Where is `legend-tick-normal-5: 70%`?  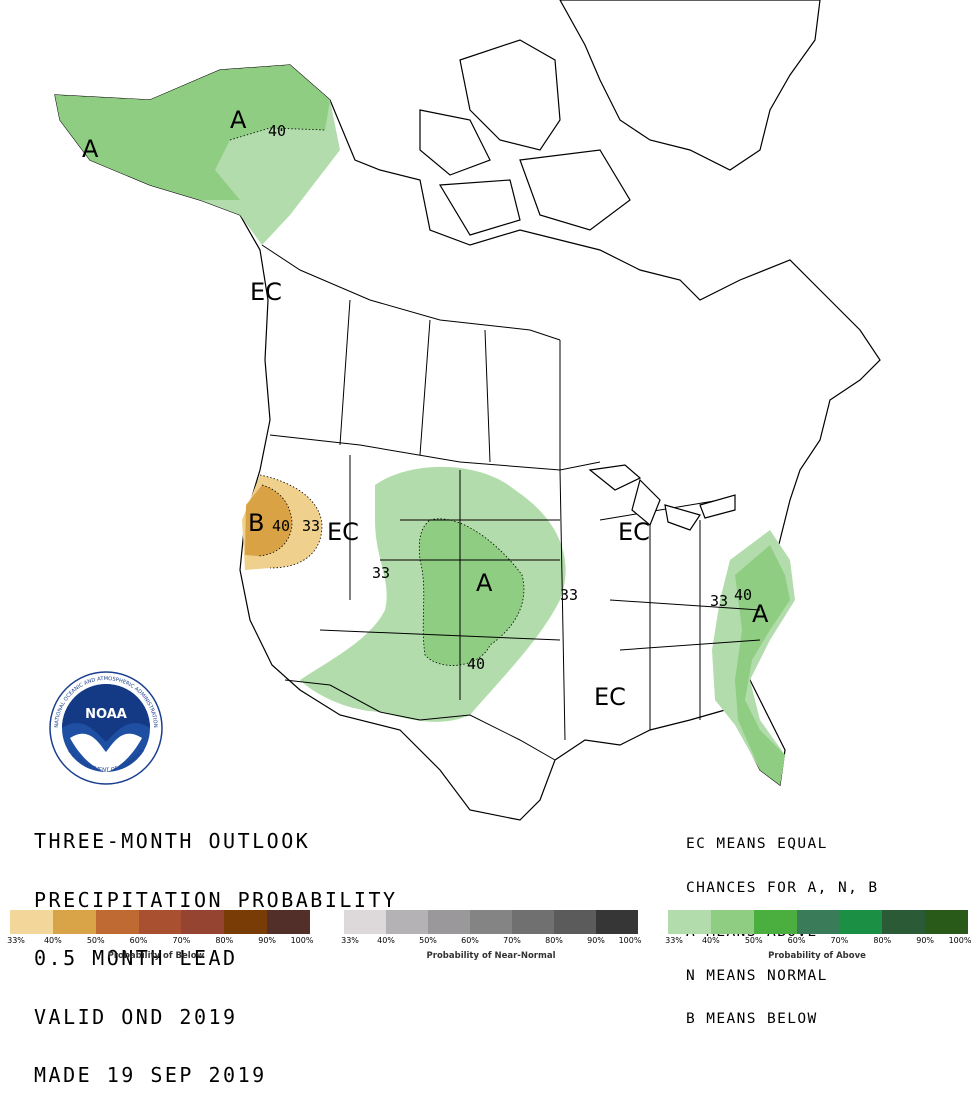 legend-tick-normal-5: 70% is located at coordinates (512, 940).